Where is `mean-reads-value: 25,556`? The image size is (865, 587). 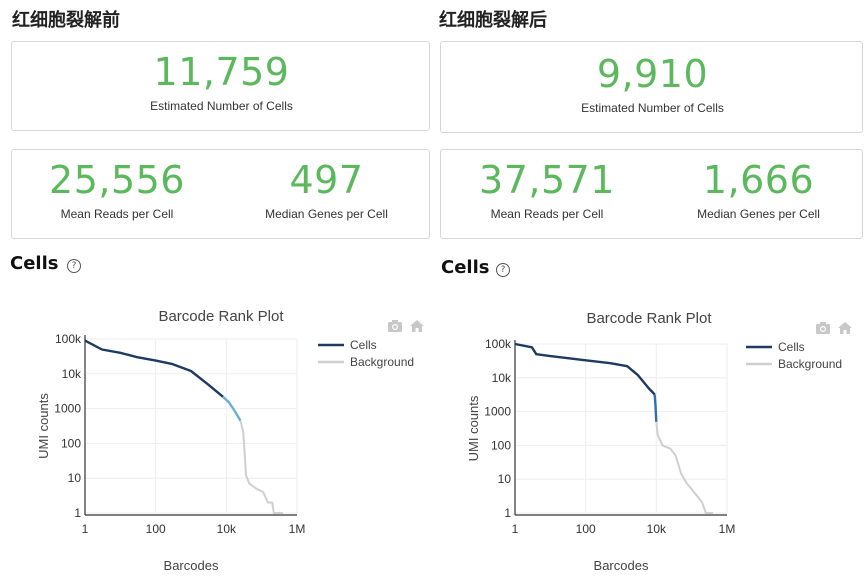 mean-reads-value: 25,556 is located at coordinates (117, 180).